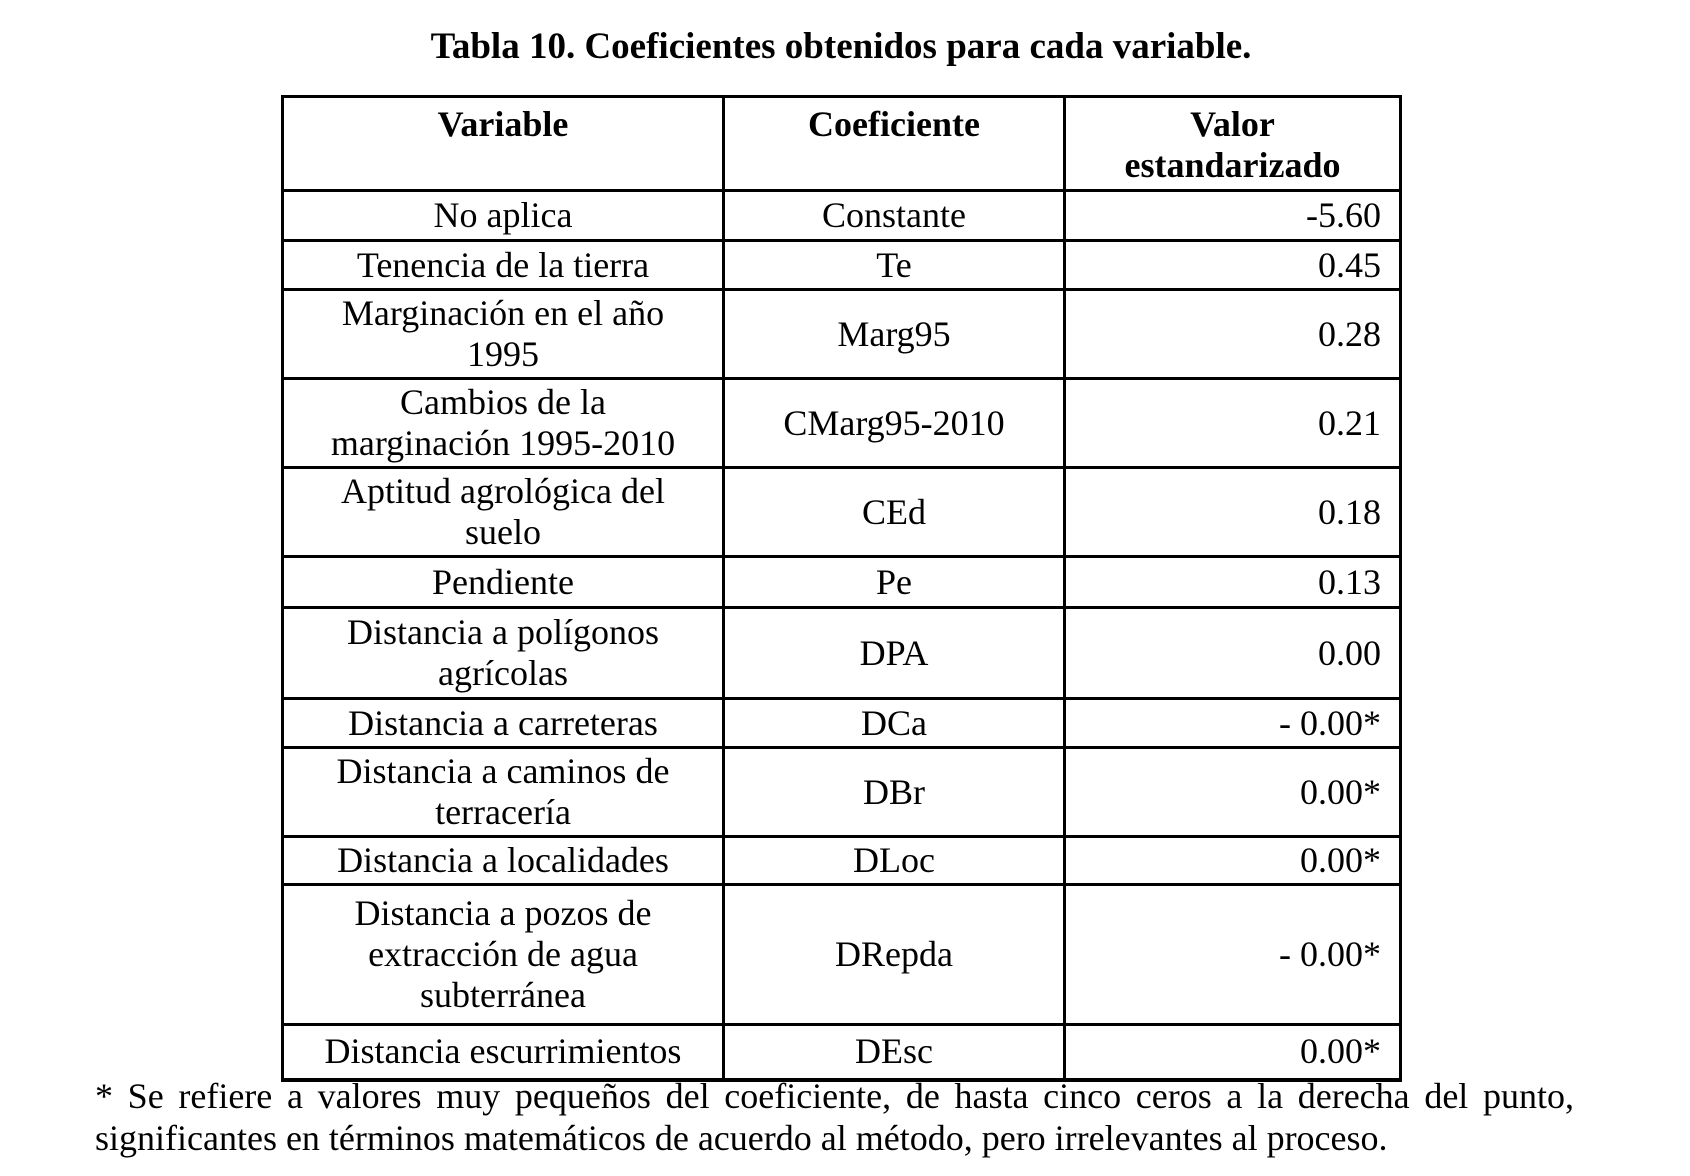 Image resolution: width=1690 pixels, height=1176 pixels. I want to click on cell-variable: Pendiente, so click(503, 582).